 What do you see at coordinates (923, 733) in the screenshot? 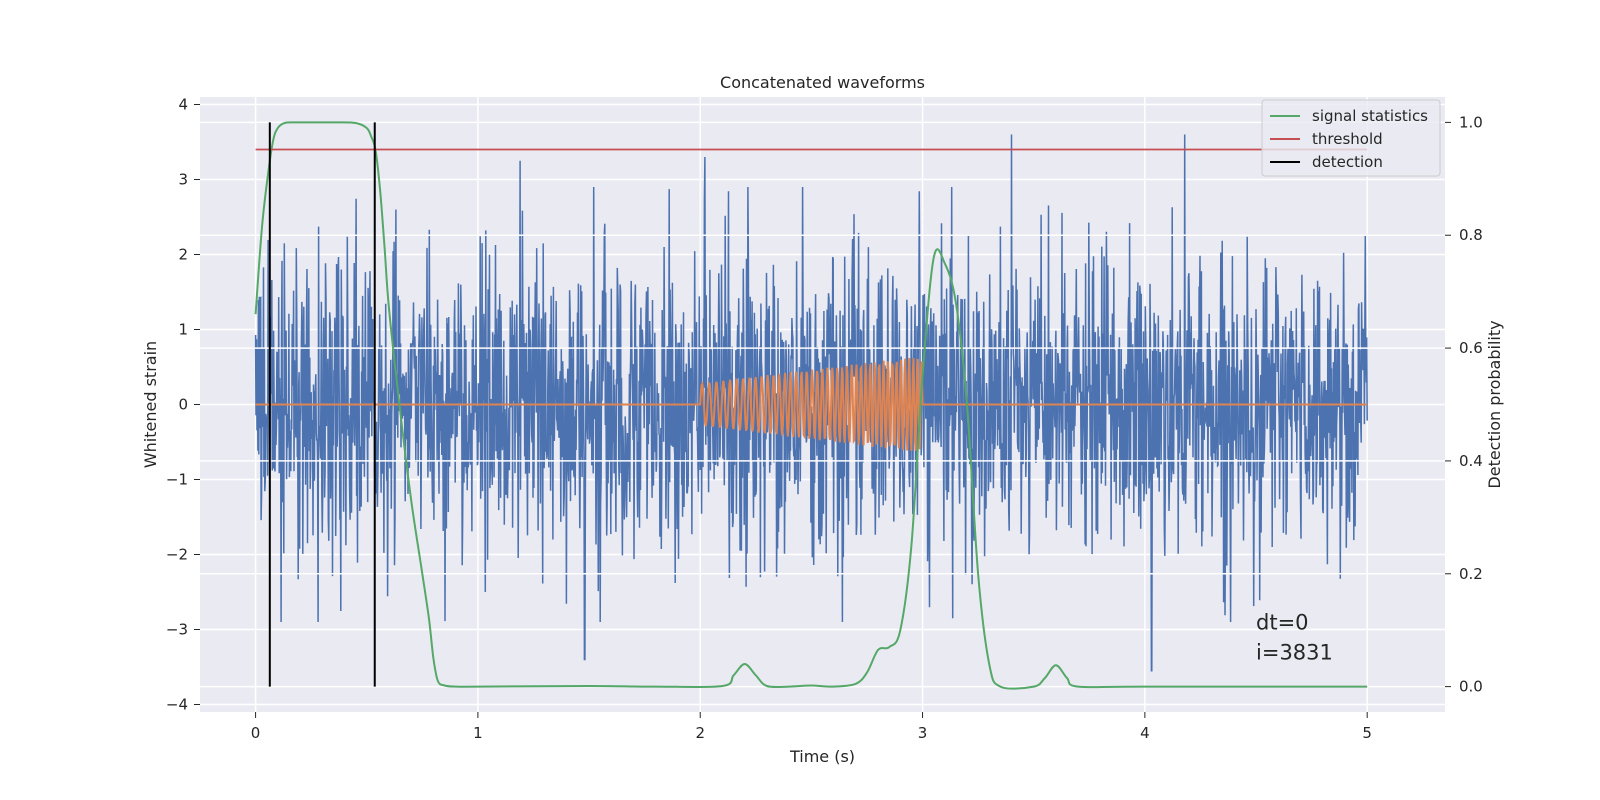
I see `x-tick-label: 3` at bounding box center [923, 733].